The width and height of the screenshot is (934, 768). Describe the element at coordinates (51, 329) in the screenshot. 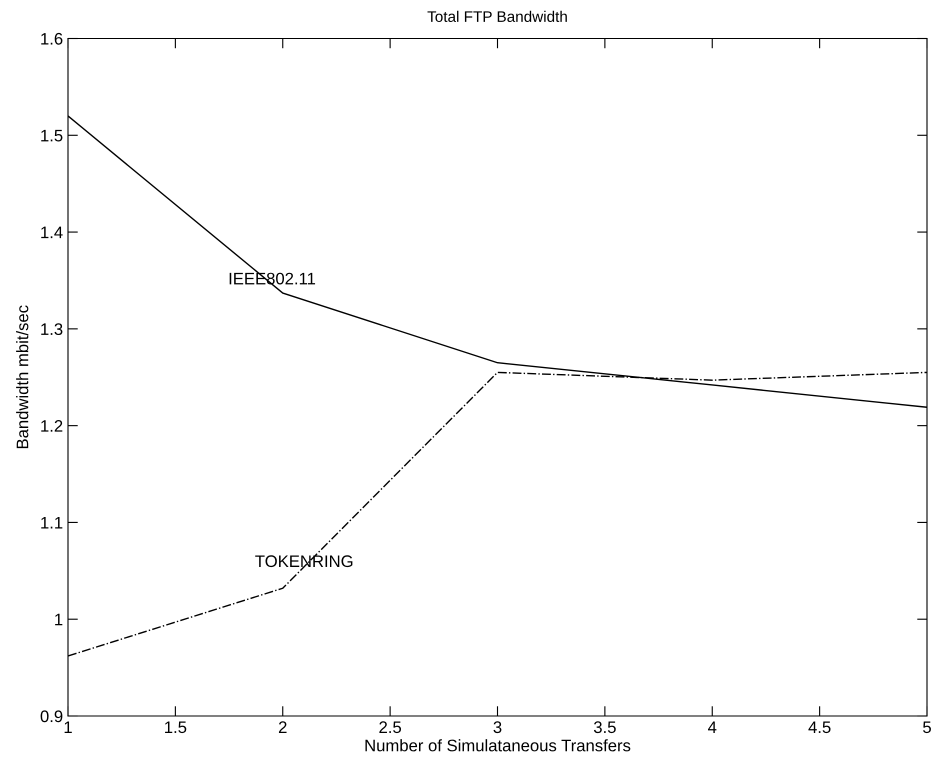

I see `y-tick-label: 1.3` at that location.